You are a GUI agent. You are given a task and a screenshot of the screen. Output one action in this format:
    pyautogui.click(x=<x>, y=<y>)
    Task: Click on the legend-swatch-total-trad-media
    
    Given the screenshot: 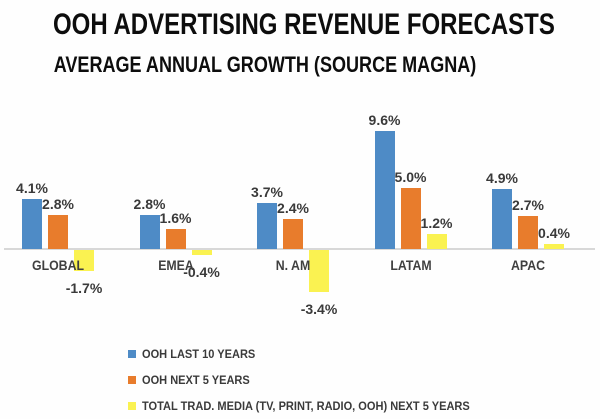 What is the action you would take?
    pyautogui.click(x=132, y=406)
    